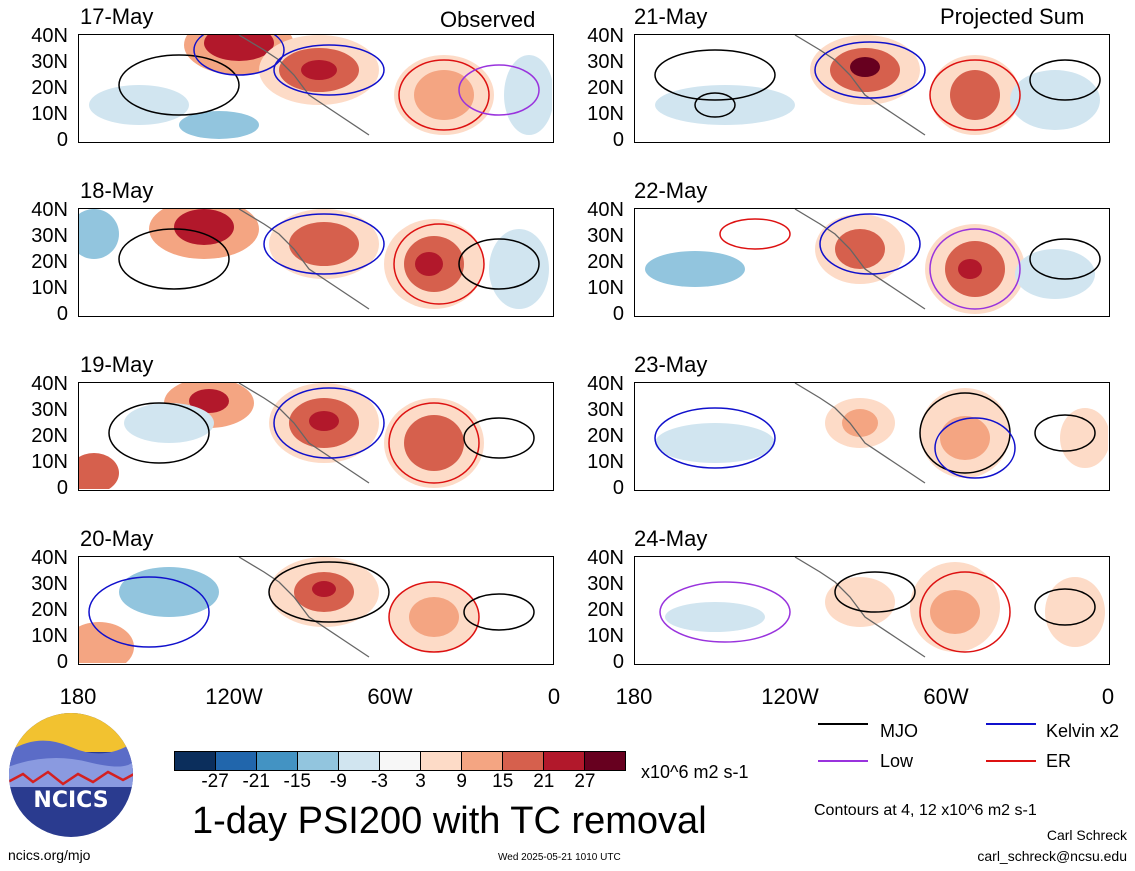  I want to click on lon-label-0-left: 0, so click(554, 696).